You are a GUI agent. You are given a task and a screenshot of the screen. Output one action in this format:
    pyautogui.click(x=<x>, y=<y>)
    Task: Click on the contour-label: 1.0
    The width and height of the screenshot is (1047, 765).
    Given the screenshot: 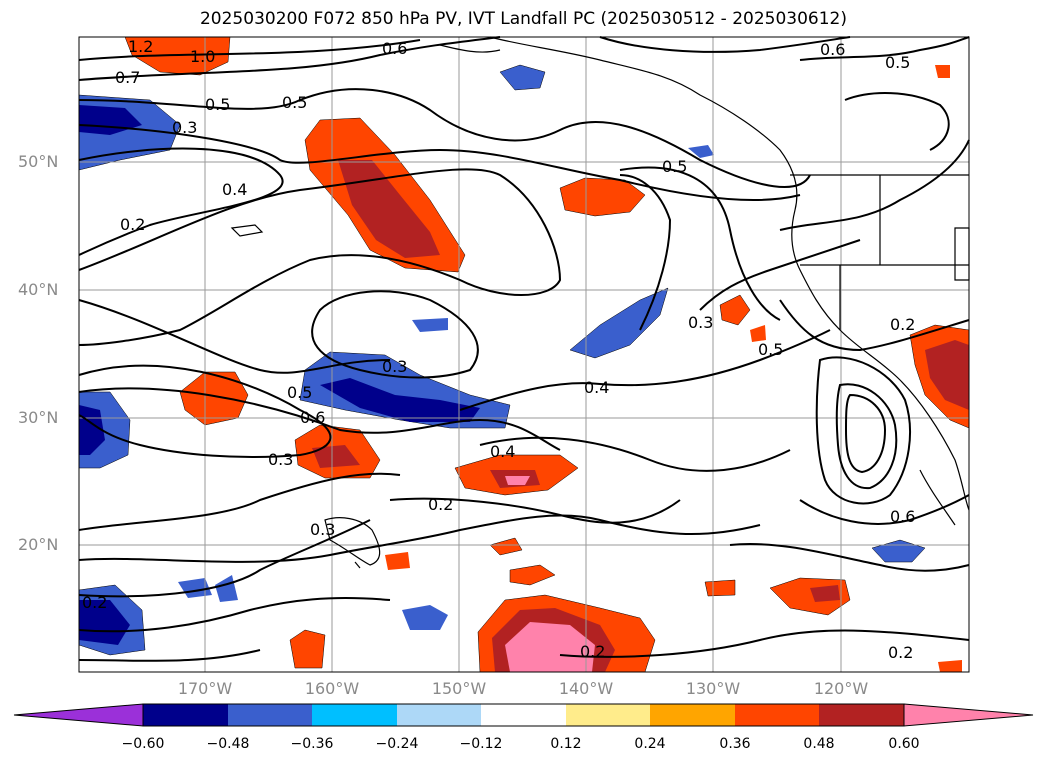 What is the action you would take?
    pyautogui.click(x=202, y=56)
    